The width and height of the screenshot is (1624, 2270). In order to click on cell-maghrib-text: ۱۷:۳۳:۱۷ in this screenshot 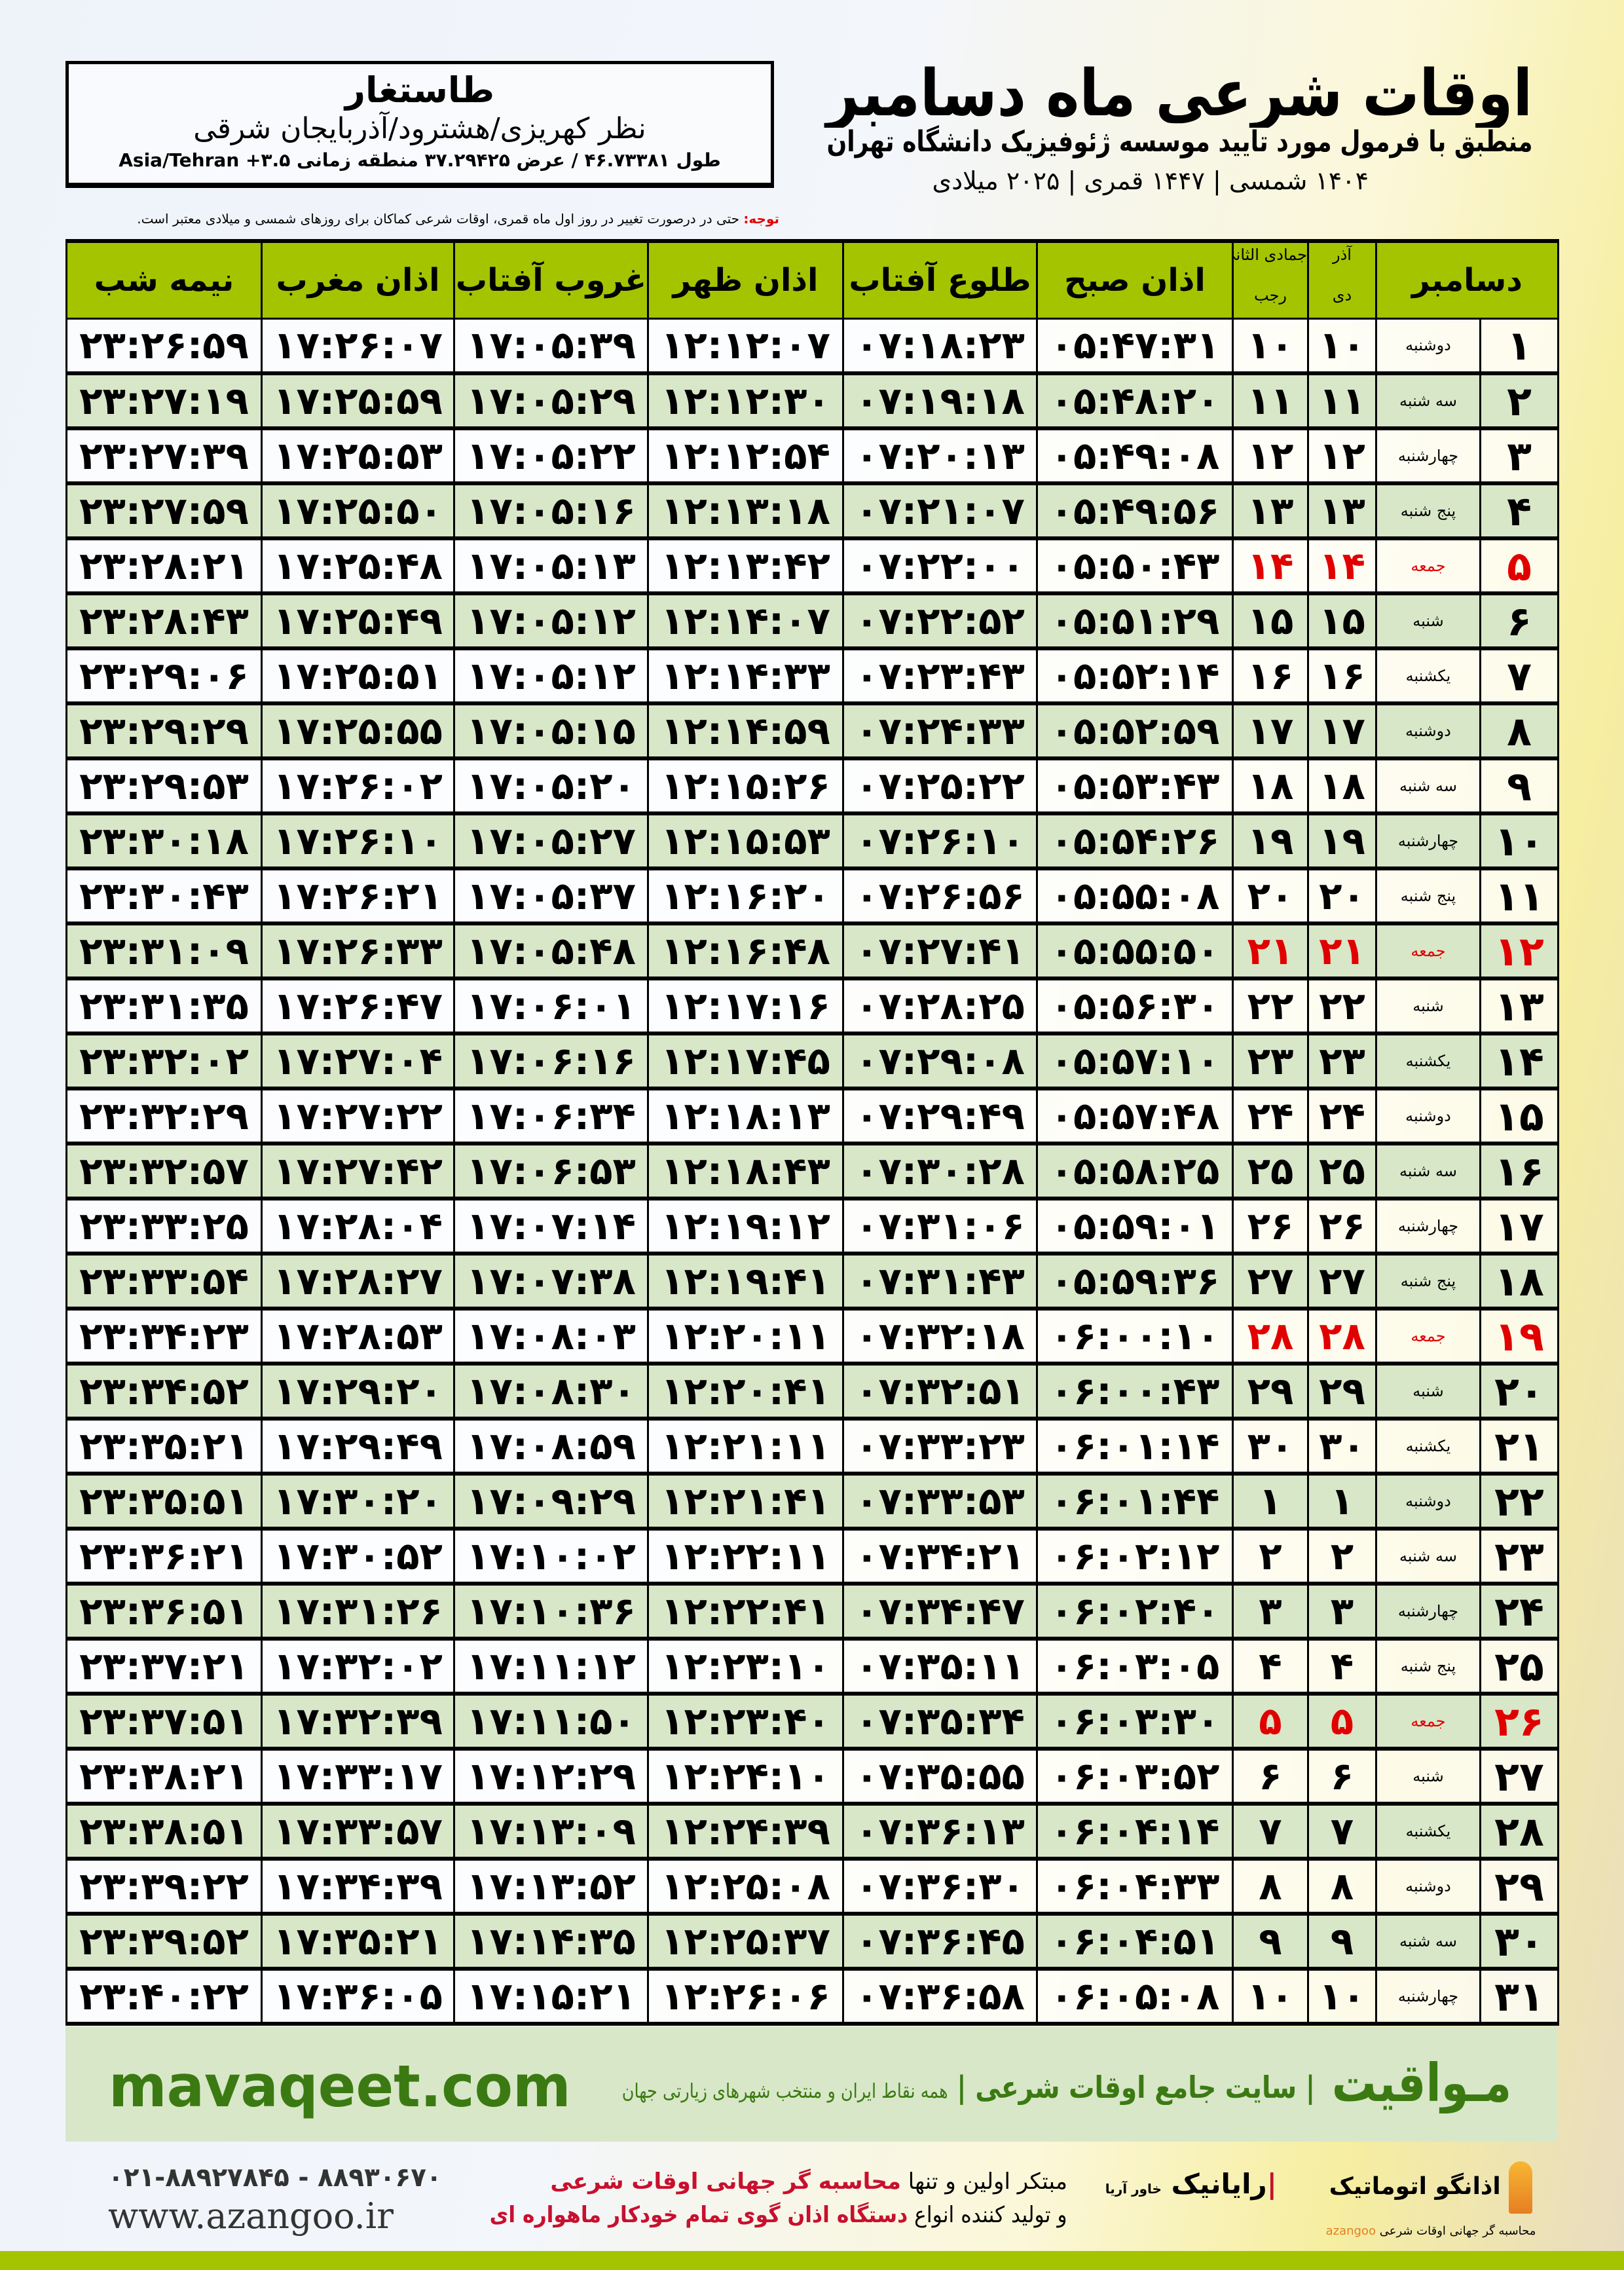, I will do `click(358, 1776)`.